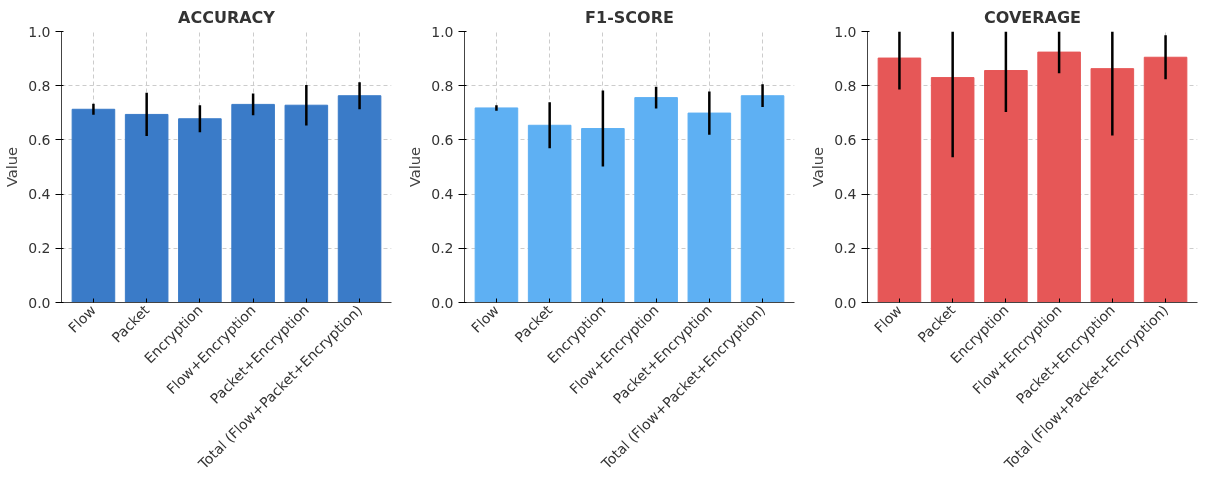  Describe the element at coordinates (227, 17) in the screenshot. I see `chart-title: ACCURACY` at that location.